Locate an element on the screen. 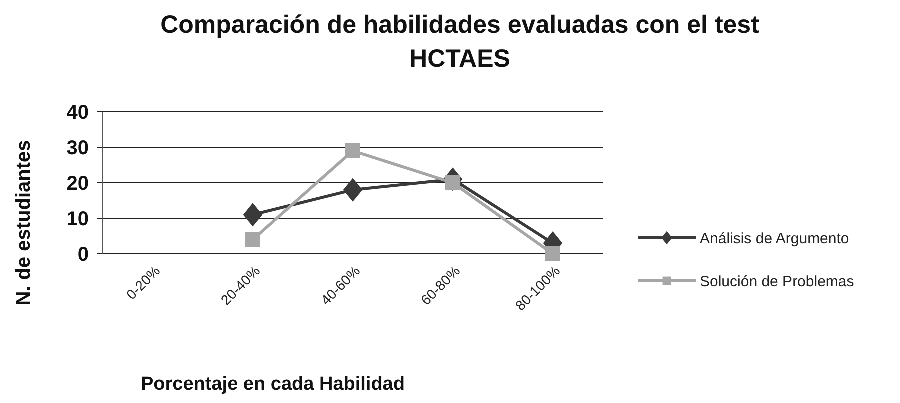  chart-title: Comparación de habilidades evaluadas con el test HCTAES is located at coordinates (460, 42).